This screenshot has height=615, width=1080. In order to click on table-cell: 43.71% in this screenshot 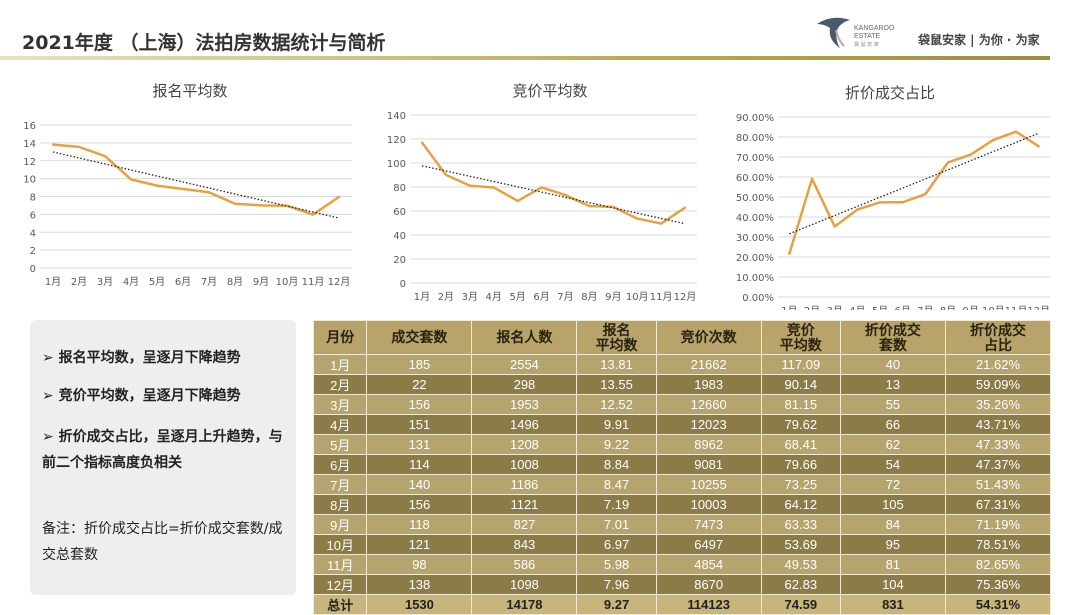, I will do `click(998, 424)`.